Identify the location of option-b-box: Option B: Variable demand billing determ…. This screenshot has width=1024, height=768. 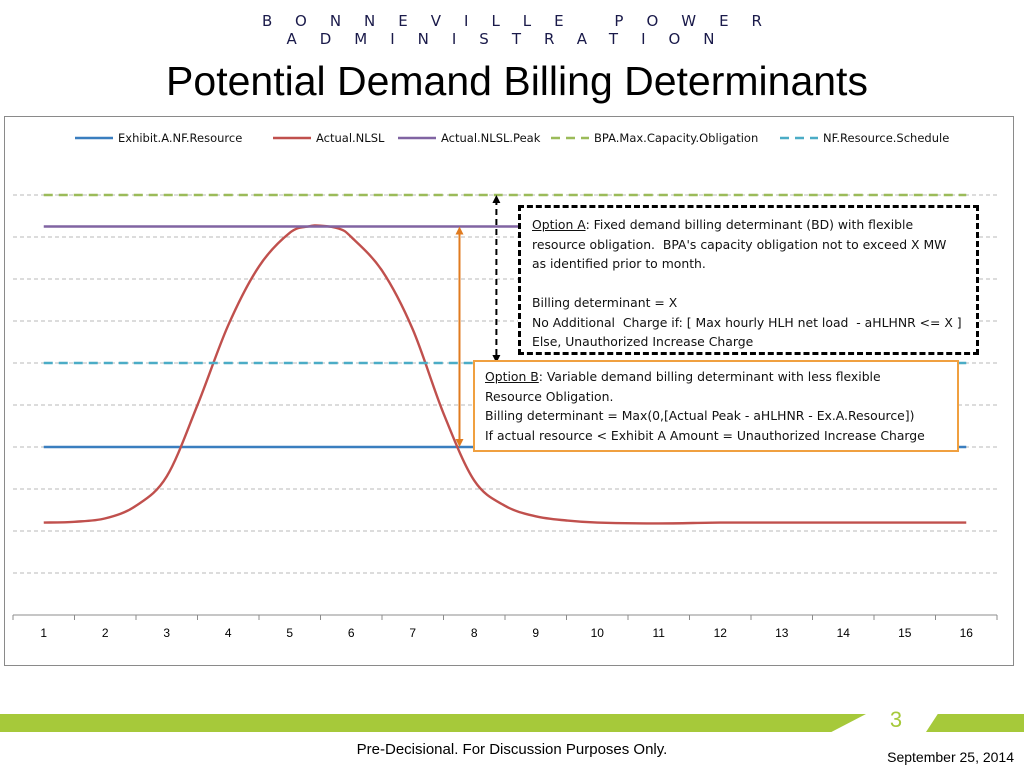
(716, 406).